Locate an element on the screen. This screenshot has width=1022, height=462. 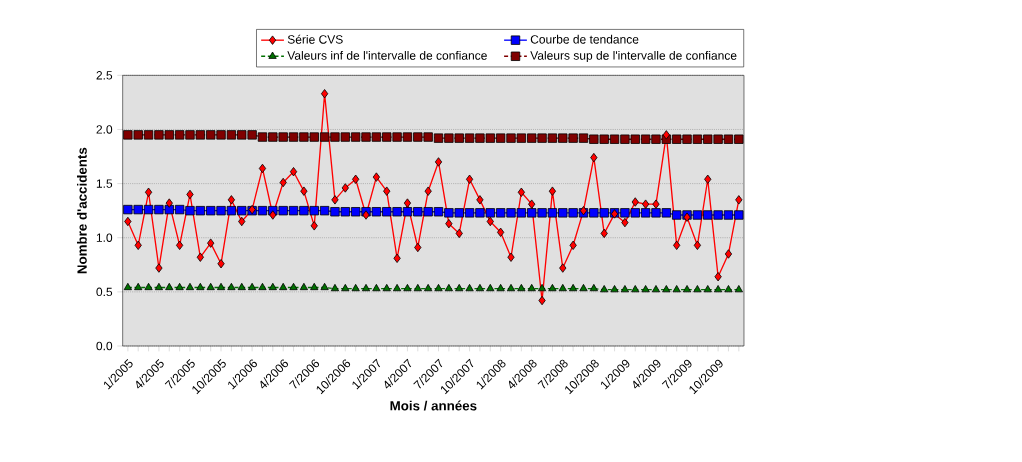
y-tick-label: 0.0 is located at coordinates (104, 346).